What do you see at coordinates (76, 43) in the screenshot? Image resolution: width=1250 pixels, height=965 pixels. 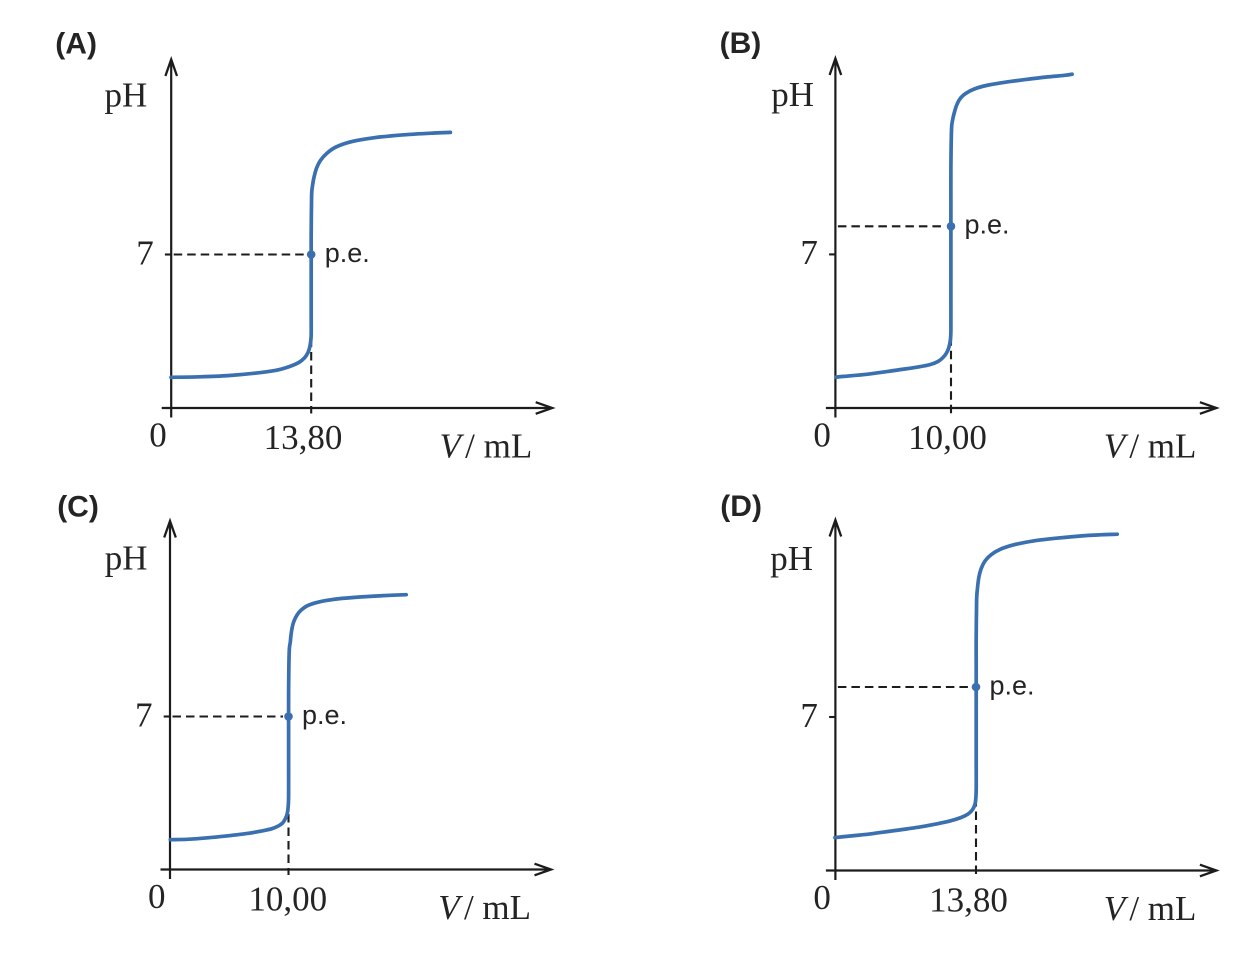 I see `svg-text: (A)` at bounding box center [76, 43].